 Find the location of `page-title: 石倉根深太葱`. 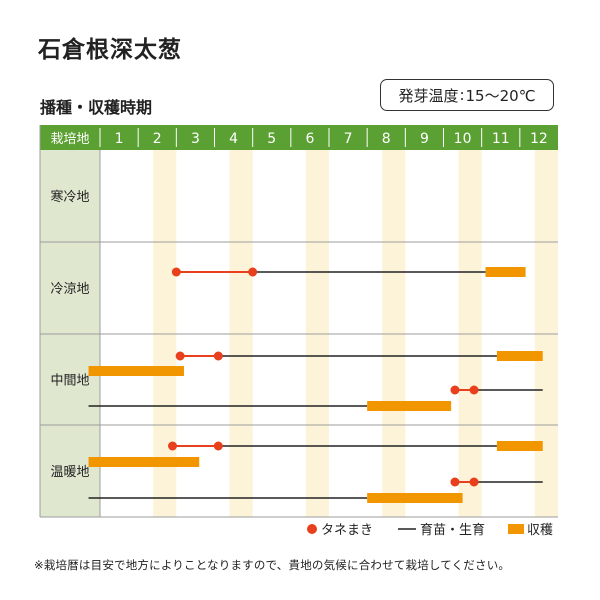

page-title: 石倉根深太葱 is located at coordinates (110, 50).